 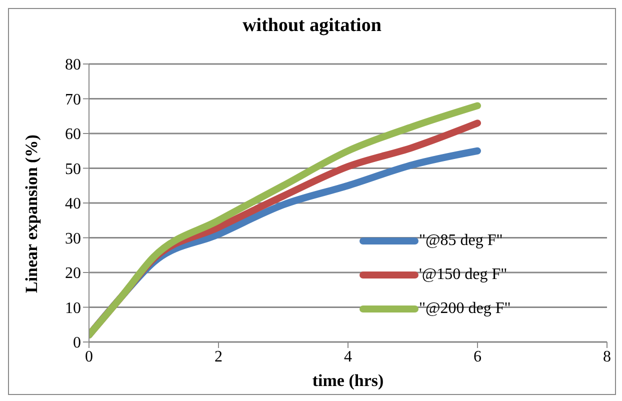 What do you see at coordinates (73, 135) in the screenshot?
I see `y-tick-label: 60` at bounding box center [73, 135].